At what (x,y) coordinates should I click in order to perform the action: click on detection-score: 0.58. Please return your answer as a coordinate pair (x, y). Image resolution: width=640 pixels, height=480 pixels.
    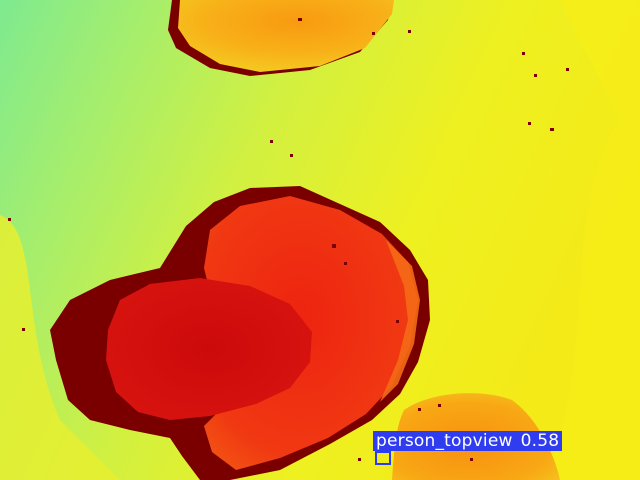
    Looking at the image, I should click on (540, 441).